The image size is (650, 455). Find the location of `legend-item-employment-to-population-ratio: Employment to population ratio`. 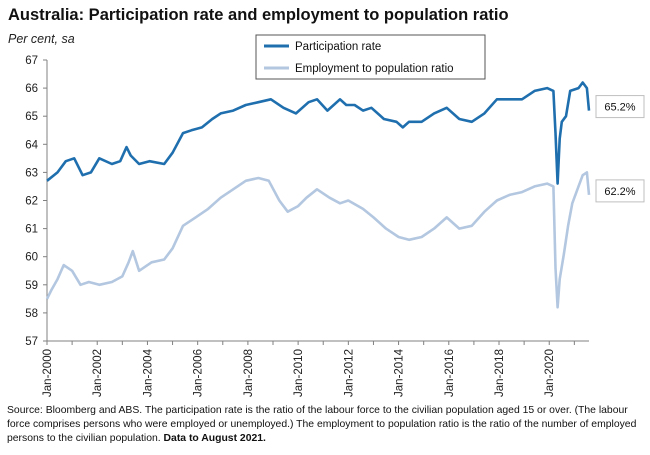

legend-item-employment-to-population-ratio: Employment to population ratio is located at coordinates (359, 69).